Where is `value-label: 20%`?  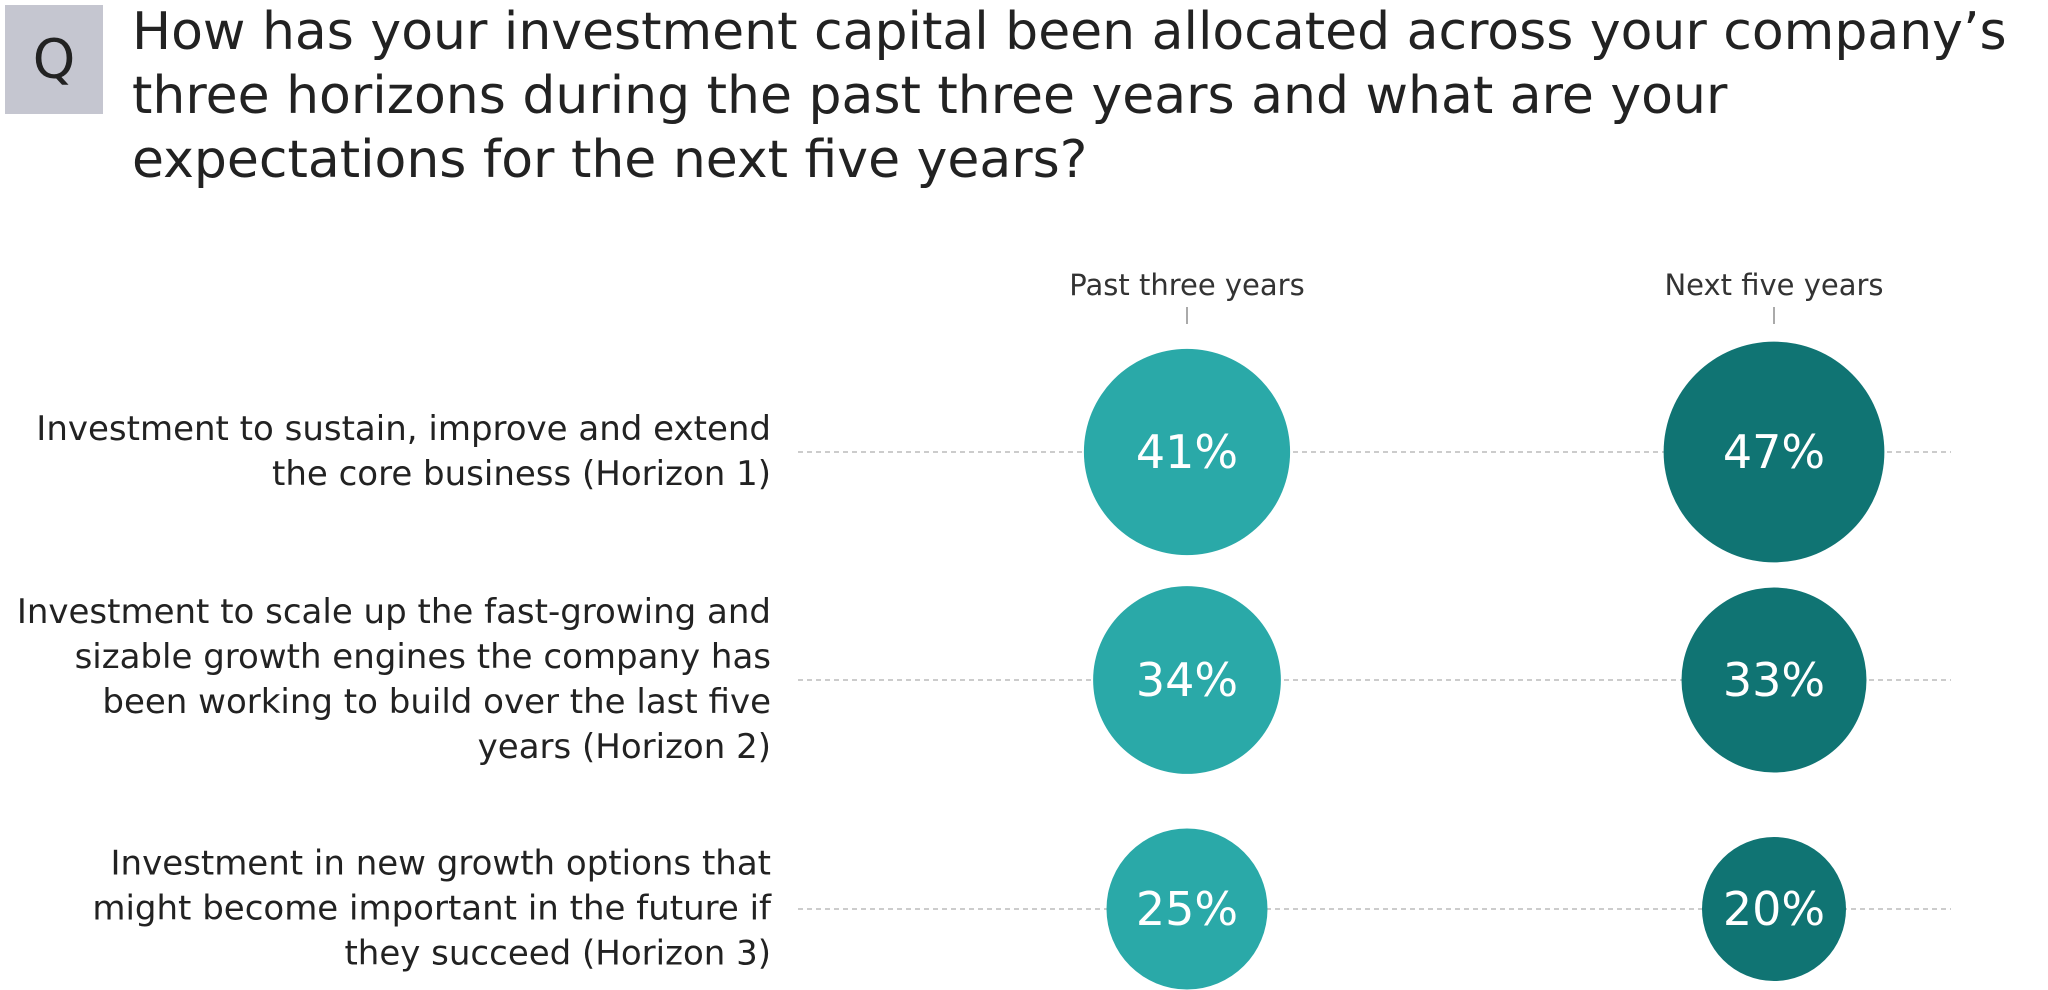 value-label: 20% is located at coordinates (1774, 909).